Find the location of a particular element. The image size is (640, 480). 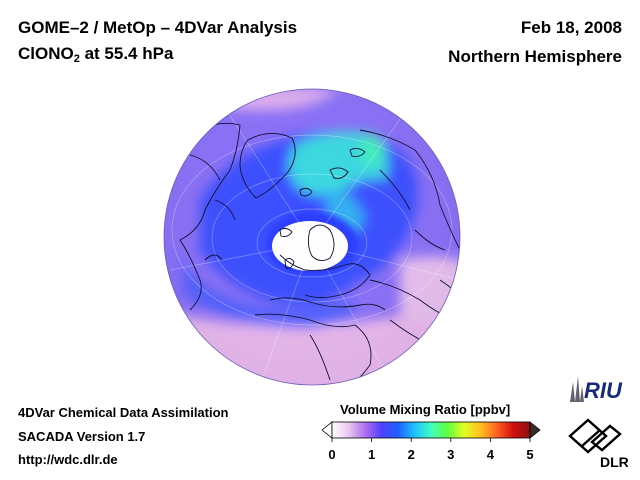

colorbar-tick-label: 0 is located at coordinates (331, 454).